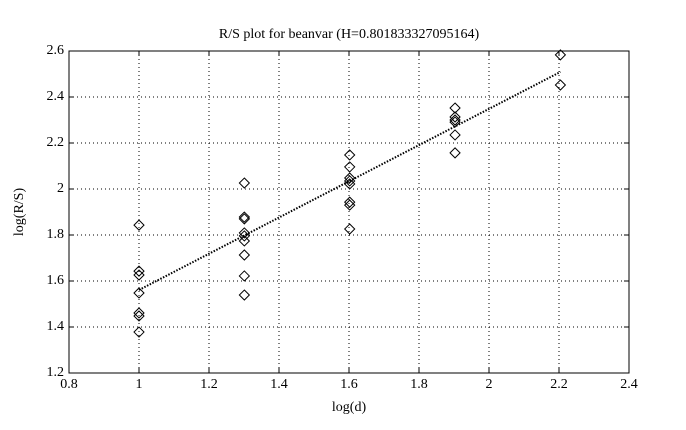  What do you see at coordinates (60, 188) in the screenshot?
I see `y-tick-label: 2` at bounding box center [60, 188].